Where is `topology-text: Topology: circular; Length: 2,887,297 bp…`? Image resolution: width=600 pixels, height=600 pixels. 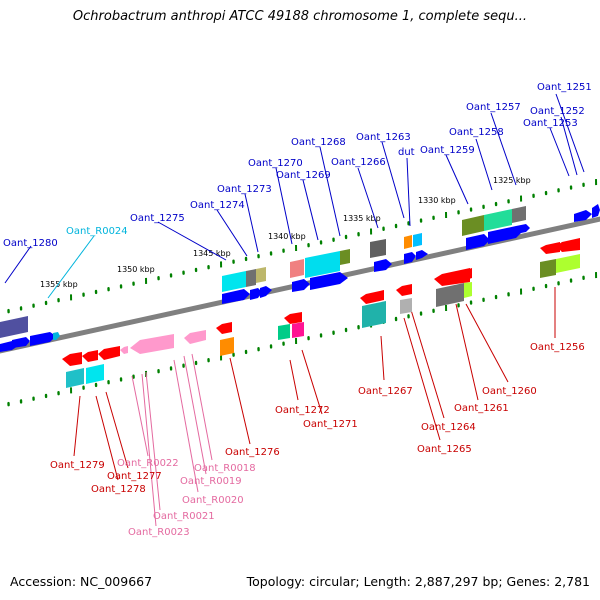
topology-text: Topology: circular; Length: 2,887,297 bp… is located at coordinates (418, 581).